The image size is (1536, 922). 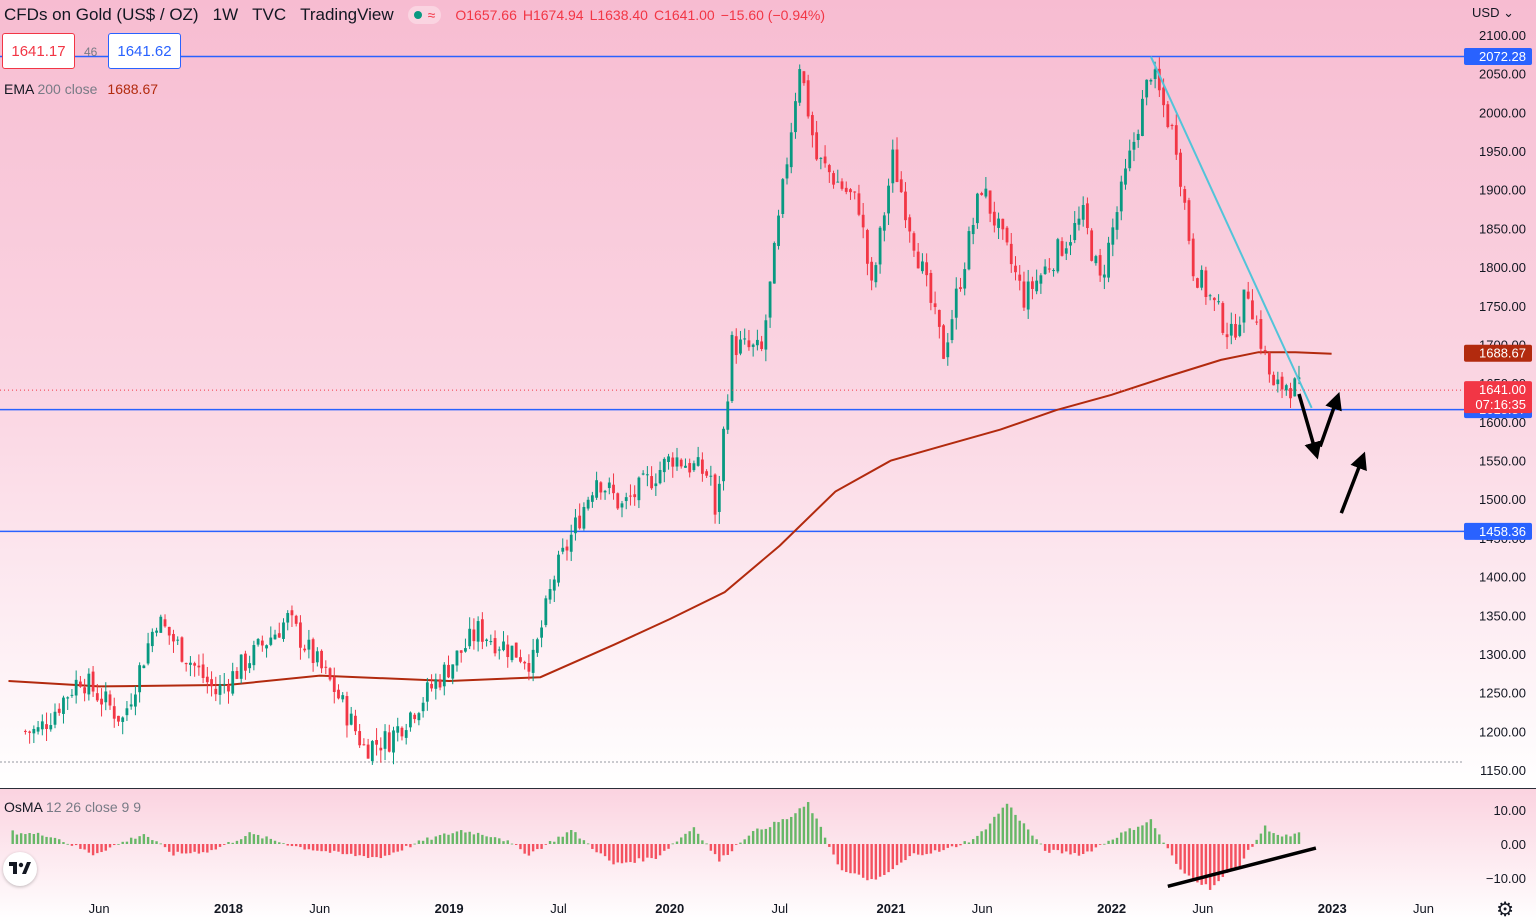 I want to click on market-open-dot-icon, so click(x=417, y=15).